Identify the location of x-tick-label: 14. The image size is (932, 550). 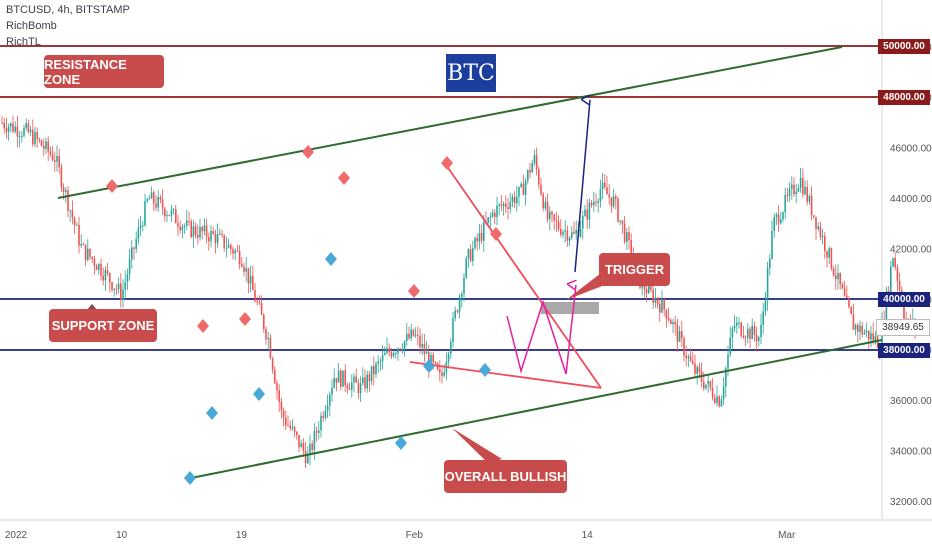
(588, 535).